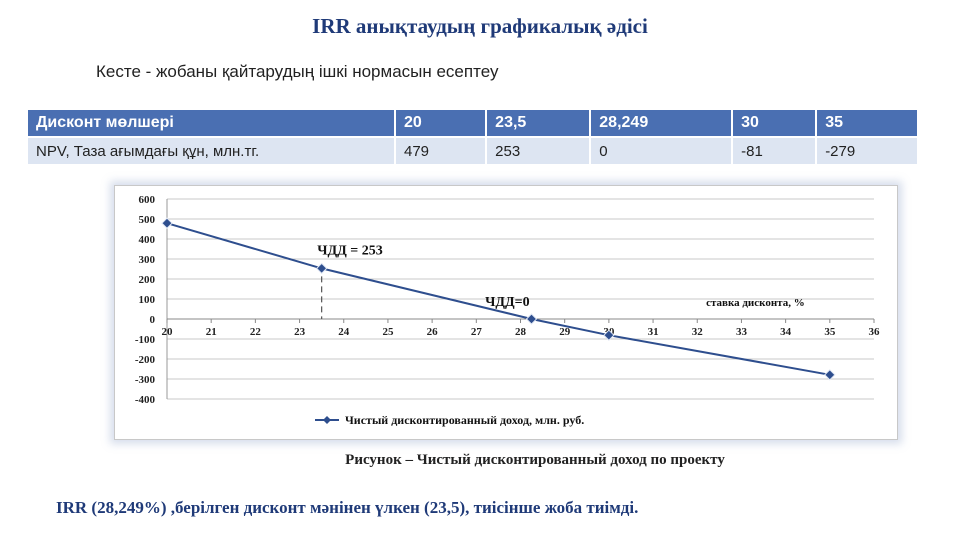  What do you see at coordinates (145, 400) in the screenshot?
I see `y-tick-label: -400` at bounding box center [145, 400].